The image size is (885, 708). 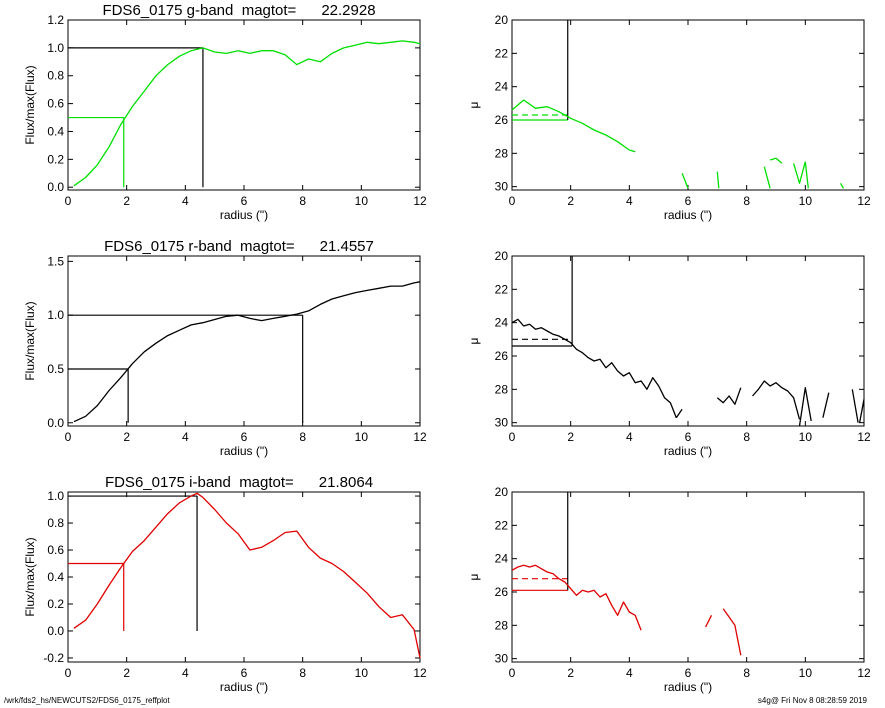 What do you see at coordinates (55, 577) in the screenshot?
I see `y-tick-label: 0.4` at bounding box center [55, 577].